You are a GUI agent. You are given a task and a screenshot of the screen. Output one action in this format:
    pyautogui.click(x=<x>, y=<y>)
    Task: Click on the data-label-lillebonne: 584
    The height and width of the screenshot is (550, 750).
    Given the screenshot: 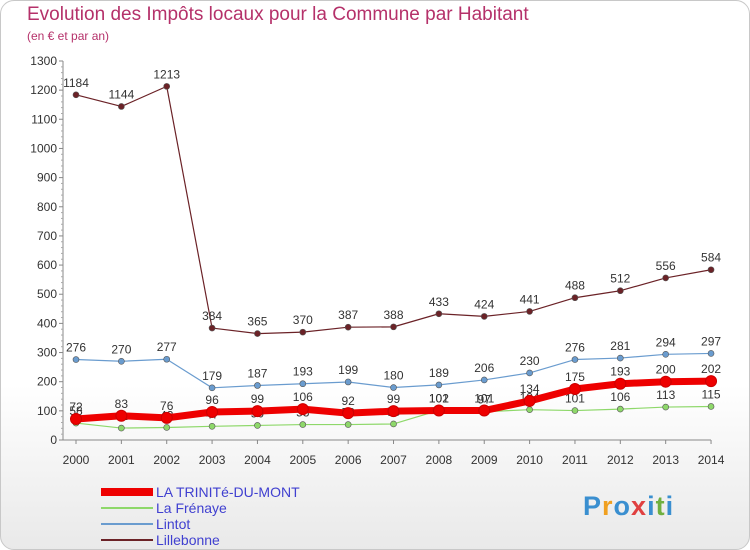 What is the action you would take?
    pyautogui.click(x=711, y=258)
    